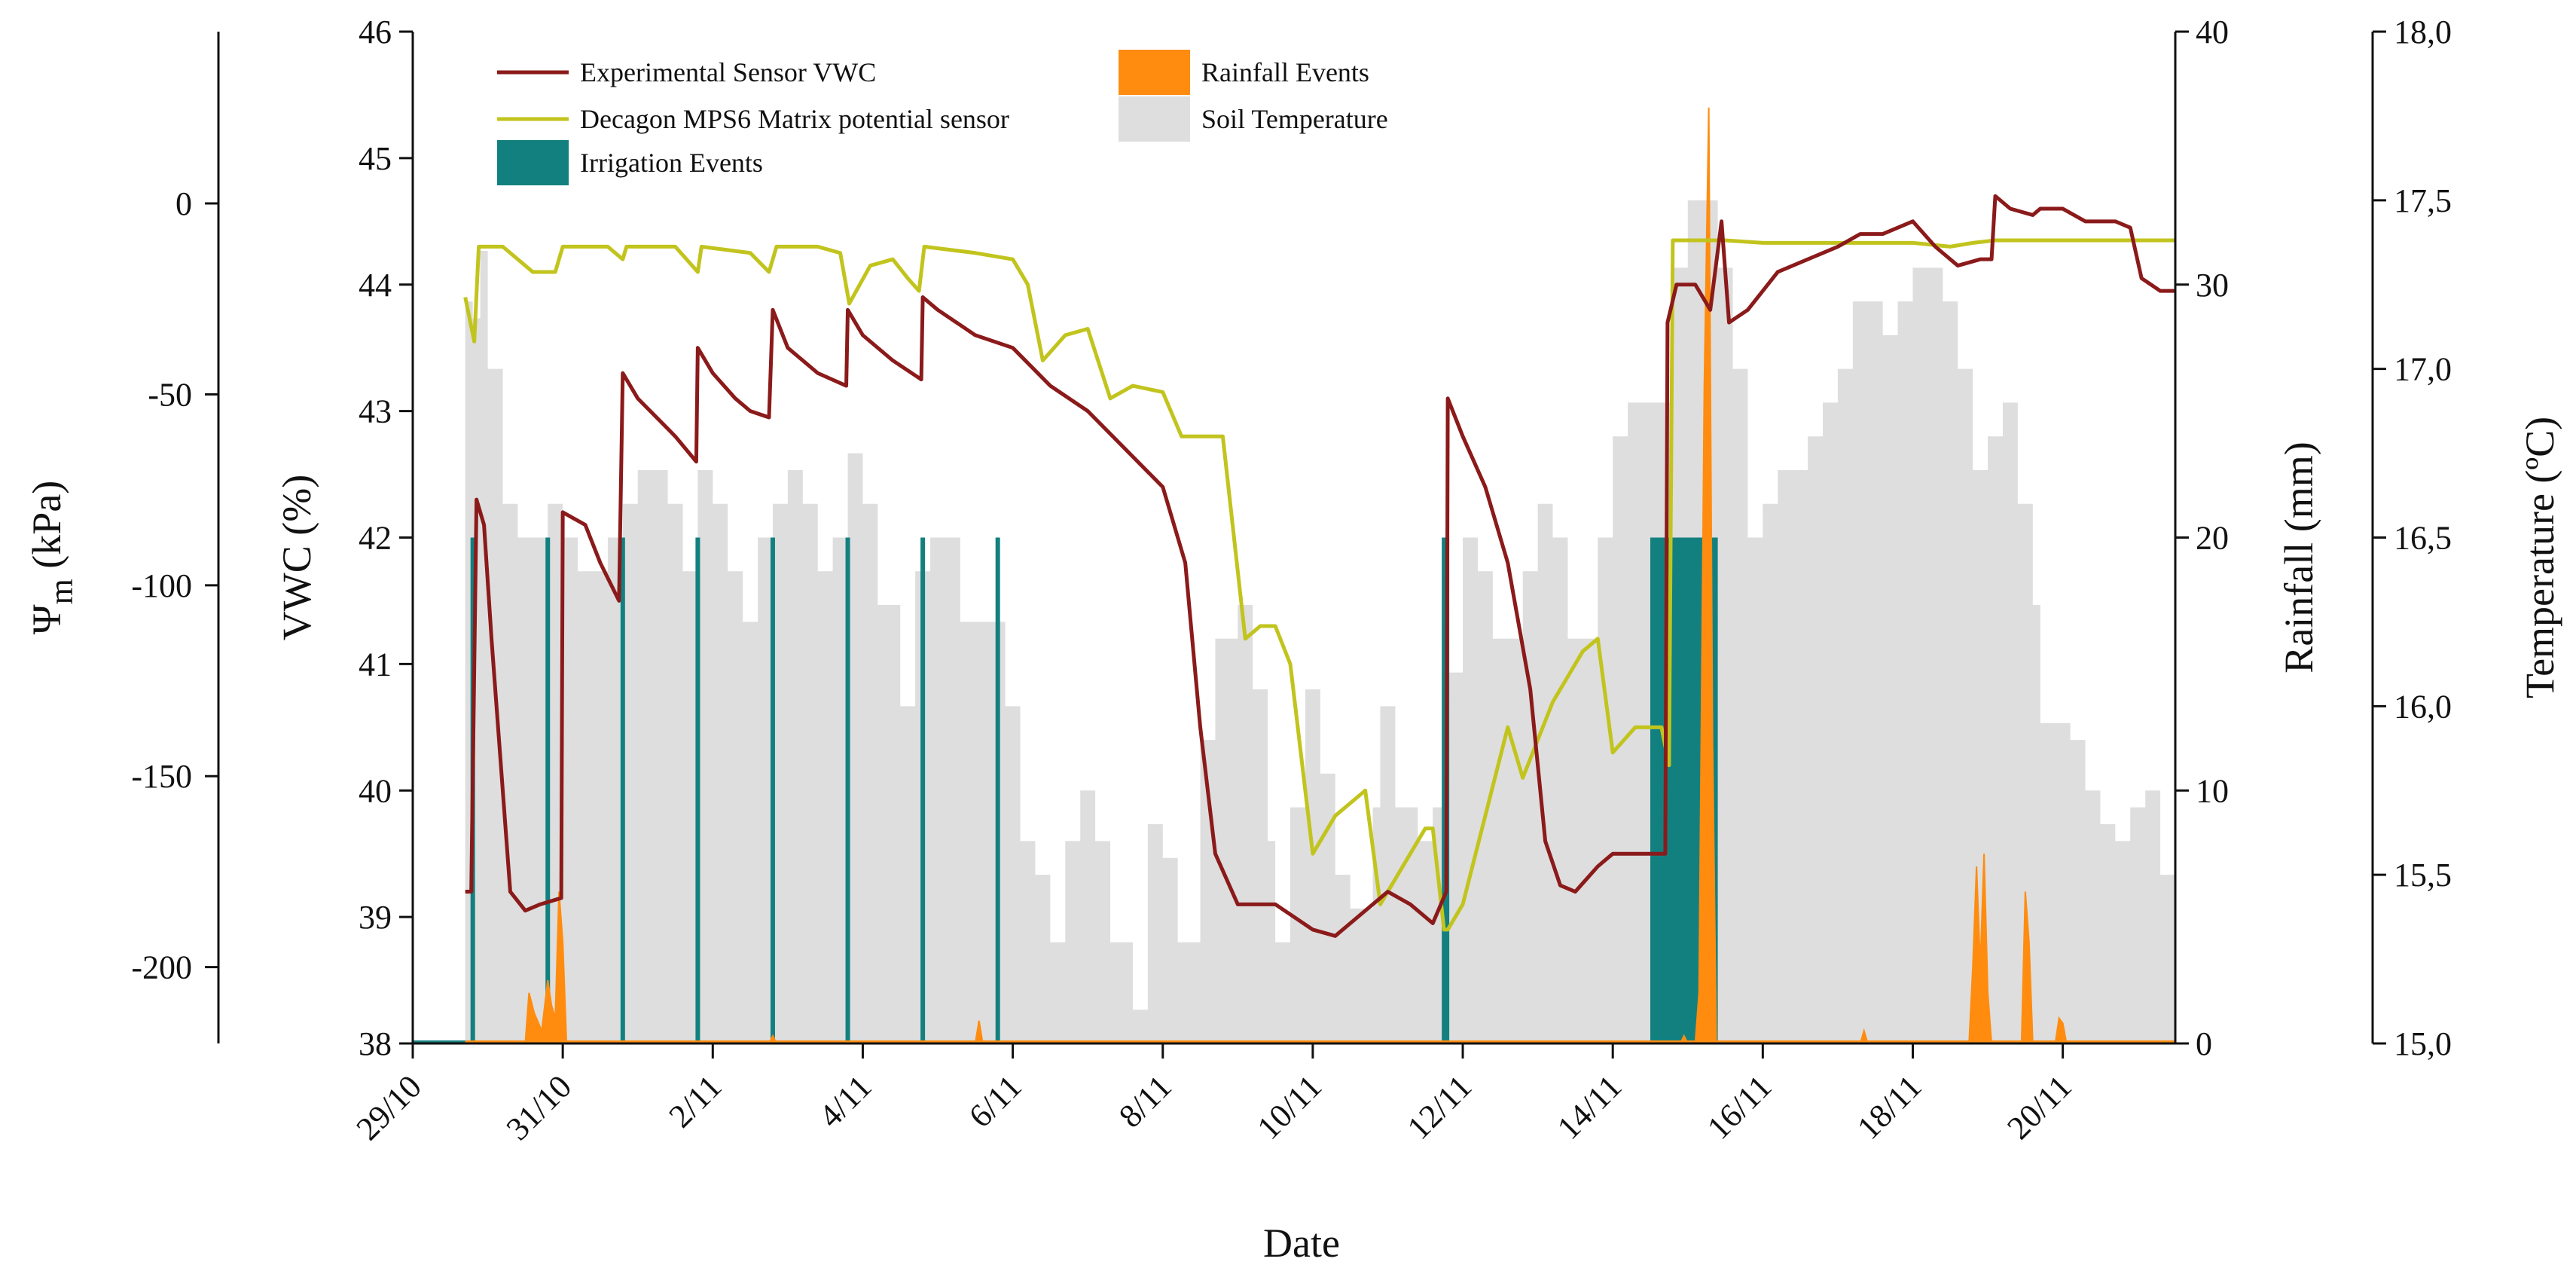 Image resolution: width=2576 pixels, height=1277 pixels. I want to click on vwc-tick-label: 43, so click(376, 412).